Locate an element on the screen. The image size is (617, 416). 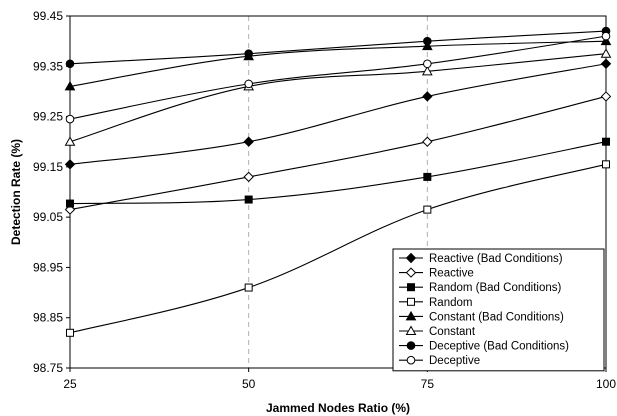
x-axis-title: Jammed Nodes Ratio (%) is located at coordinates (338, 408).